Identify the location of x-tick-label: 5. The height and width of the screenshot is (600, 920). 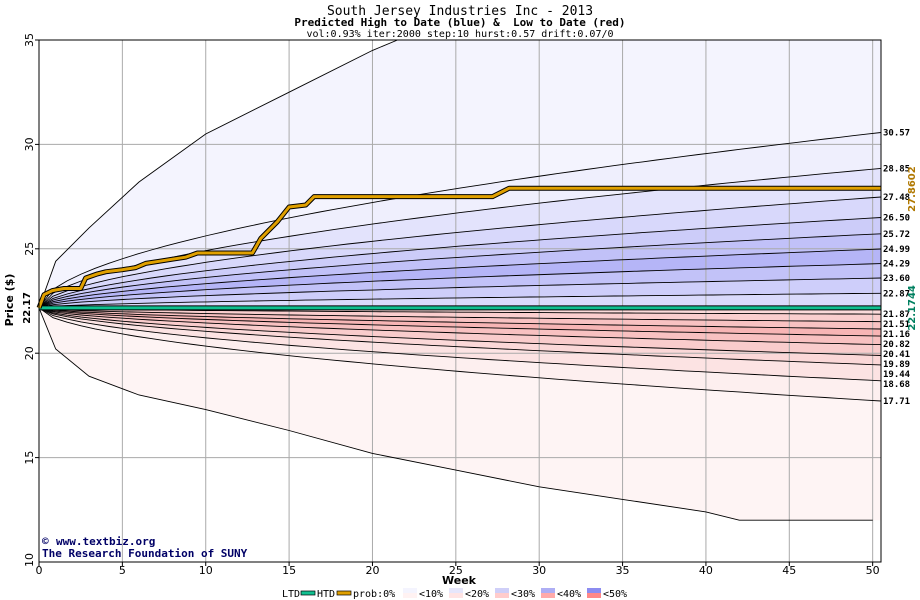
(122, 570).